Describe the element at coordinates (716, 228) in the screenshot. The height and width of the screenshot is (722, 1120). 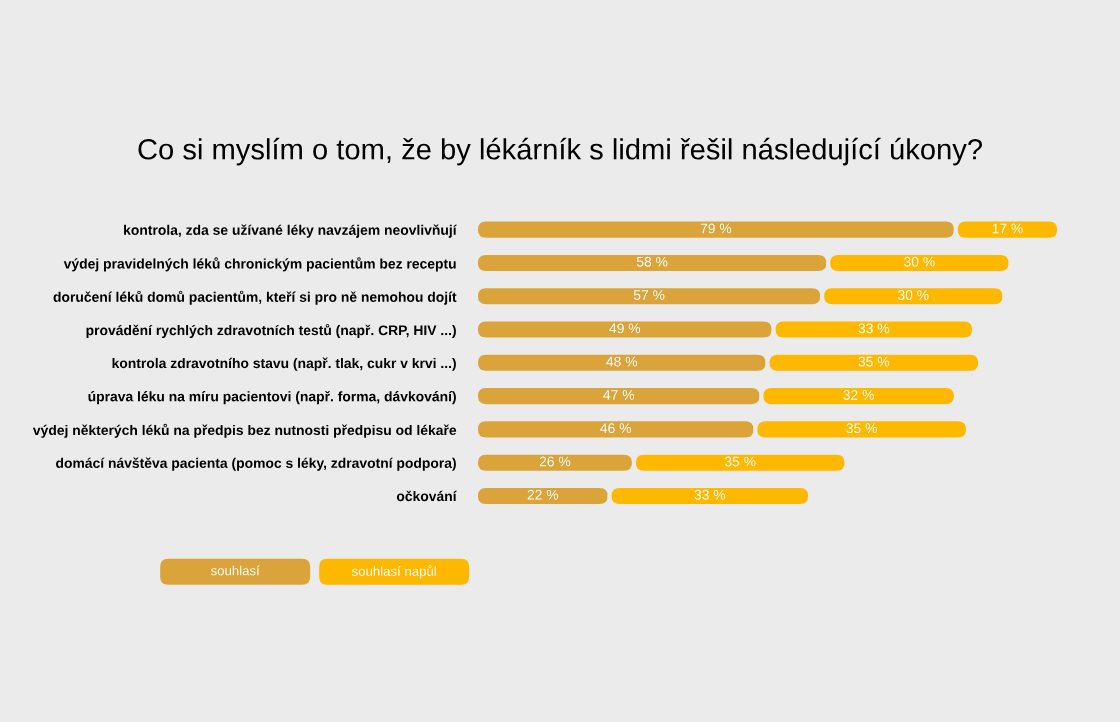
I see `data-label: 79 %` at that location.